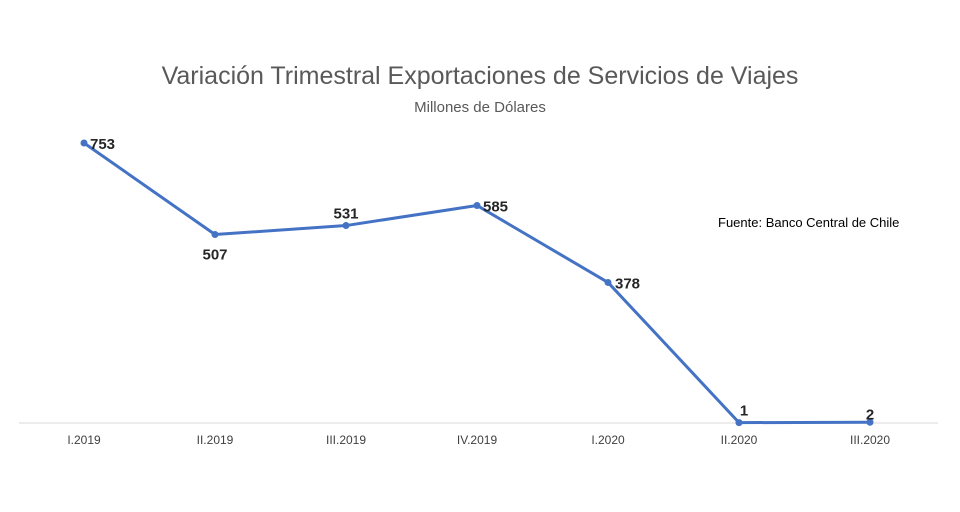  Describe the element at coordinates (744, 411) in the screenshot. I see `data-label: 1` at that location.